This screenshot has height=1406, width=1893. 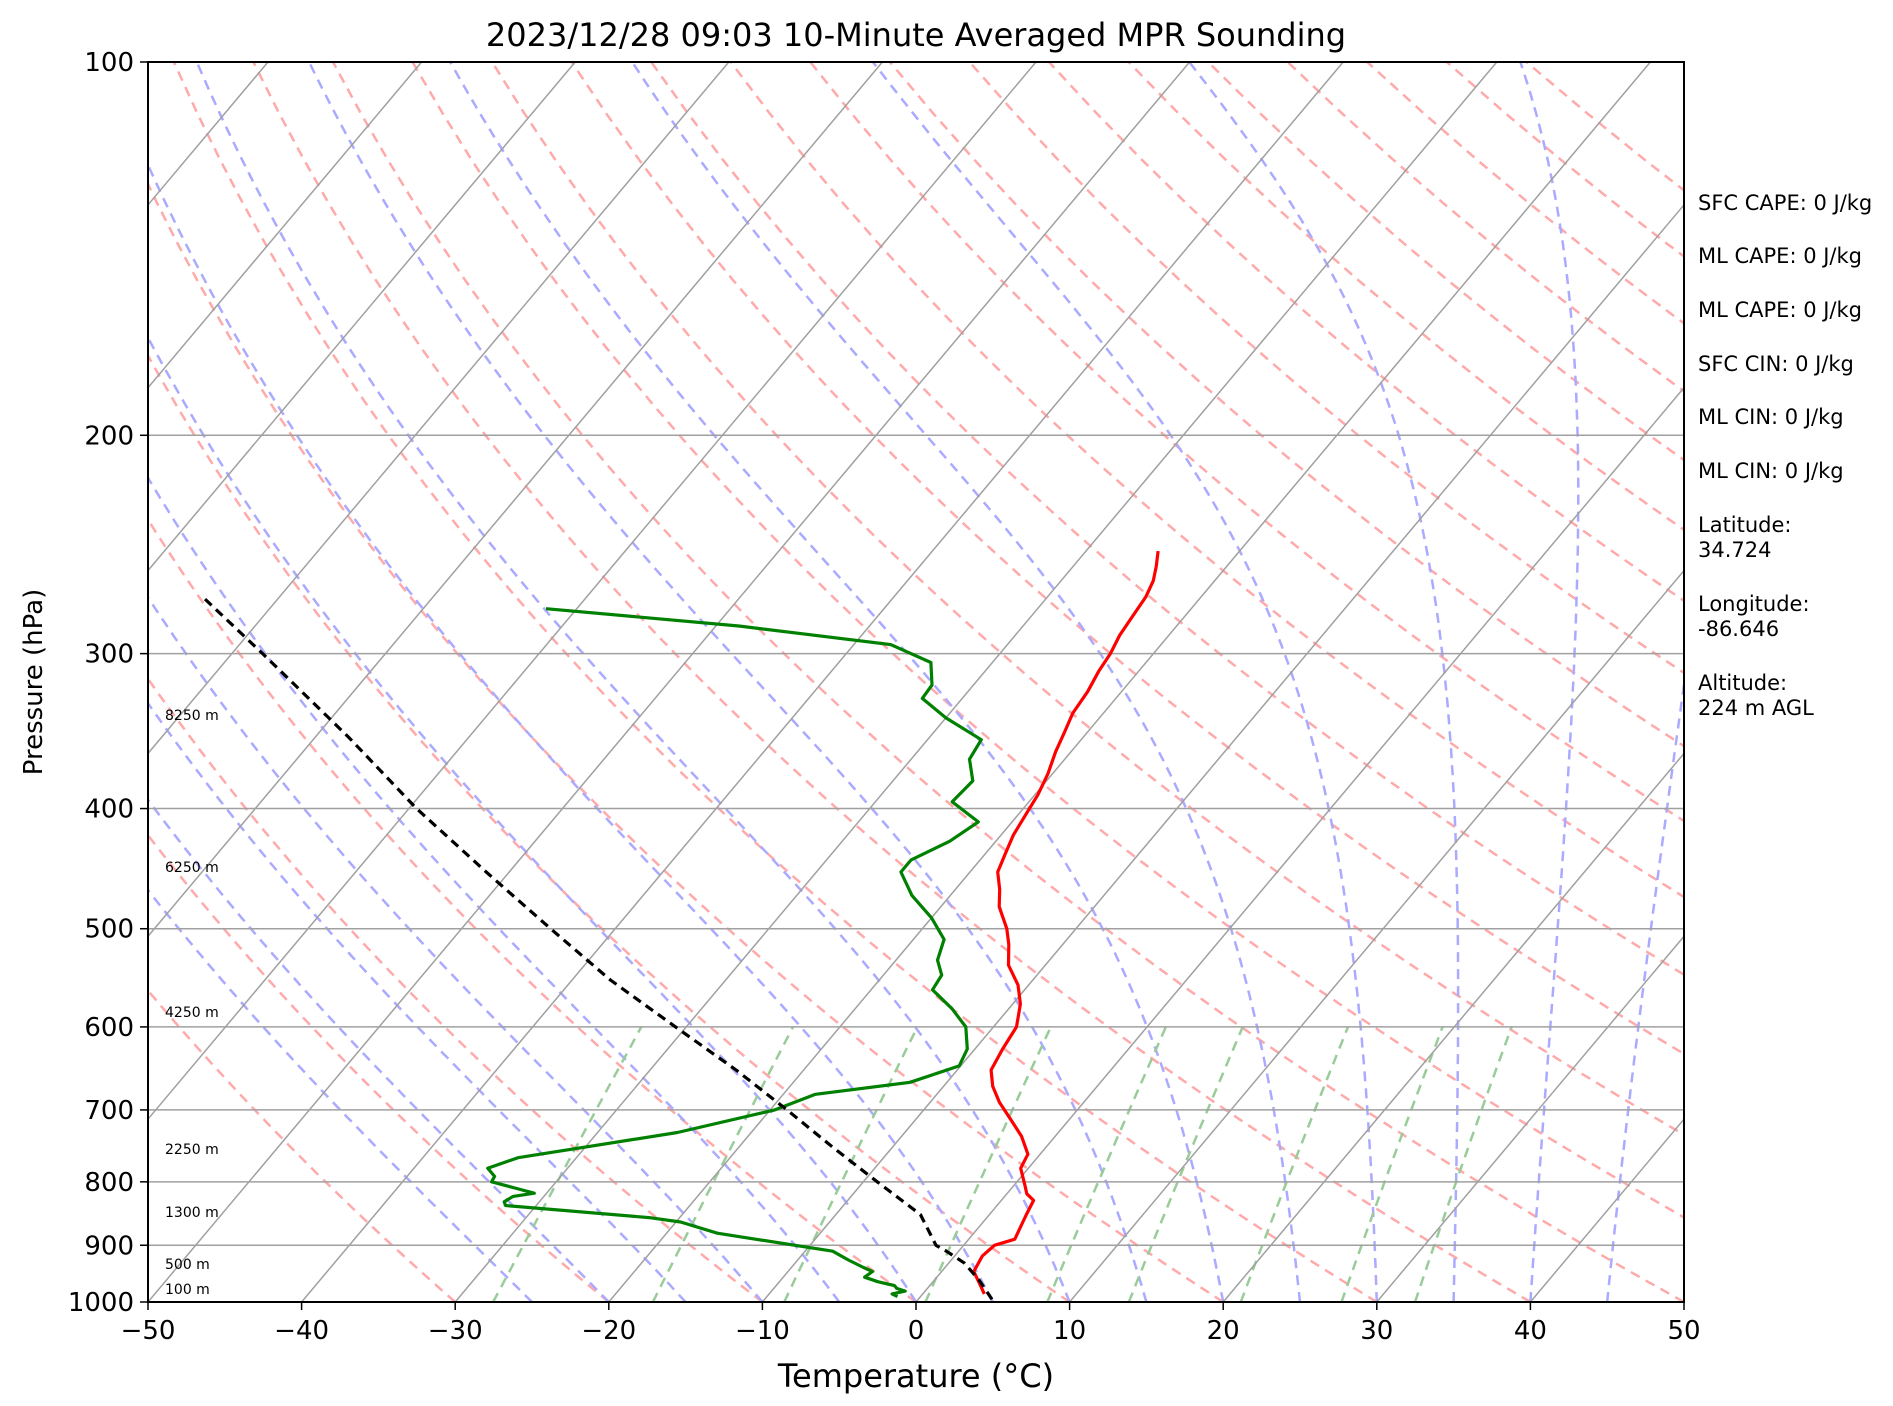 I want to click on y-tick-label: 700, so click(x=109, y=1111).